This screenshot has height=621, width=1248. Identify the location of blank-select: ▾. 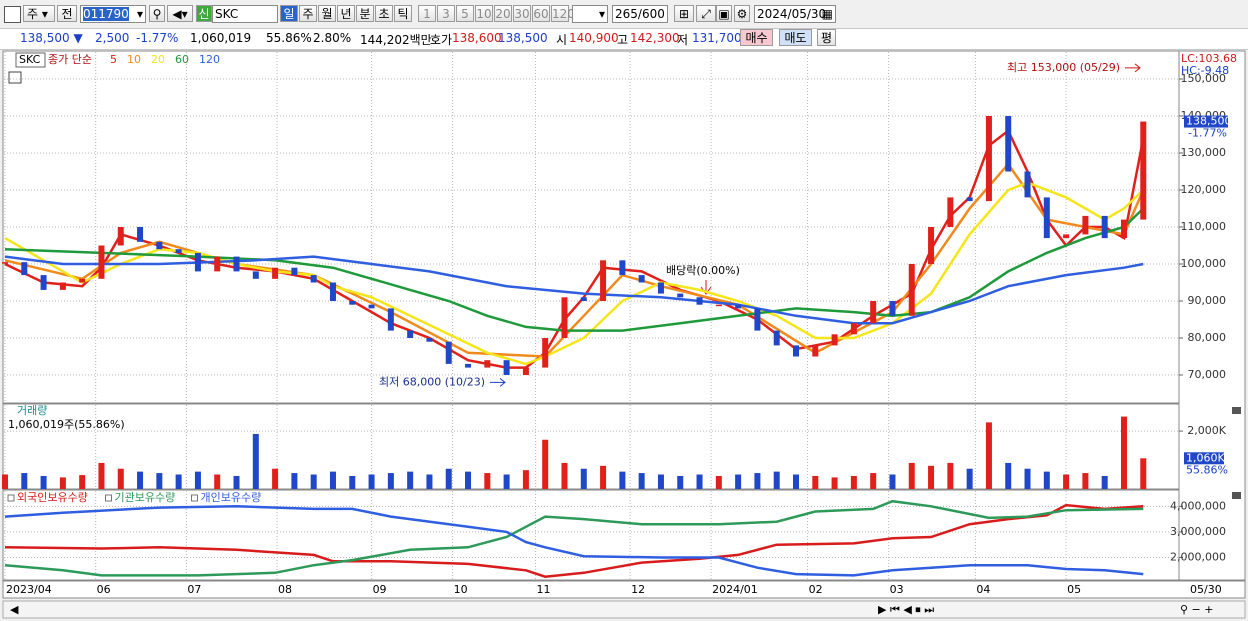
(590, 14).